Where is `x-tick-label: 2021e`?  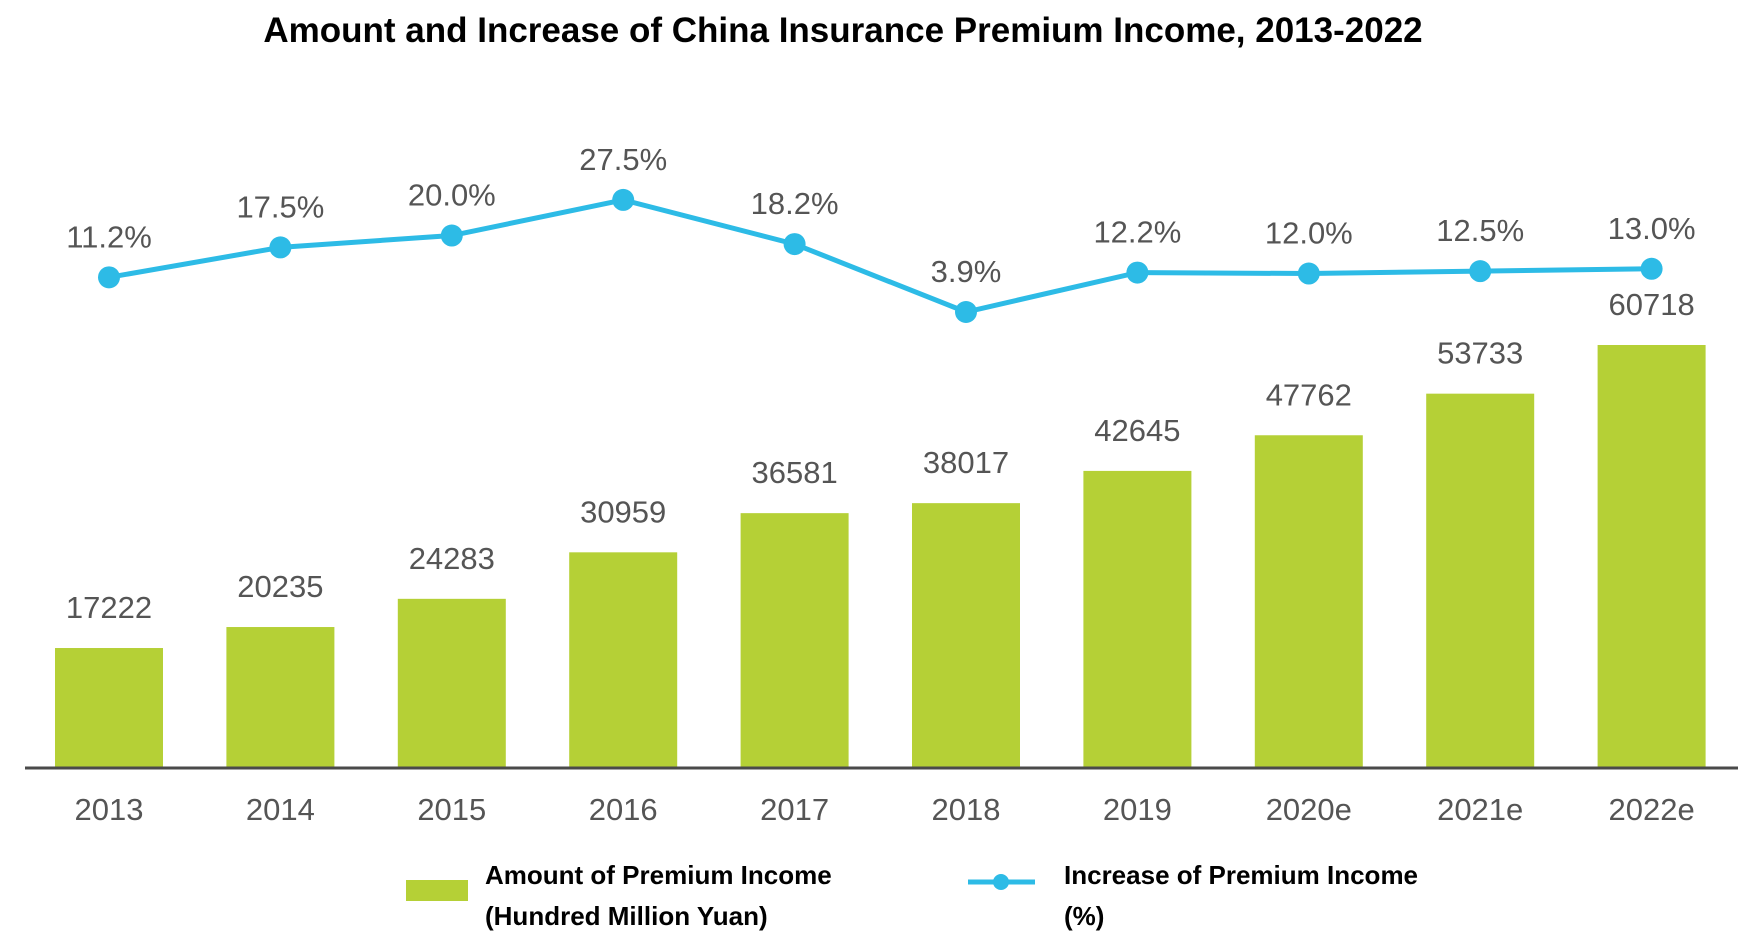 x-tick-label: 2021e is located at coordinates (1480, 809).